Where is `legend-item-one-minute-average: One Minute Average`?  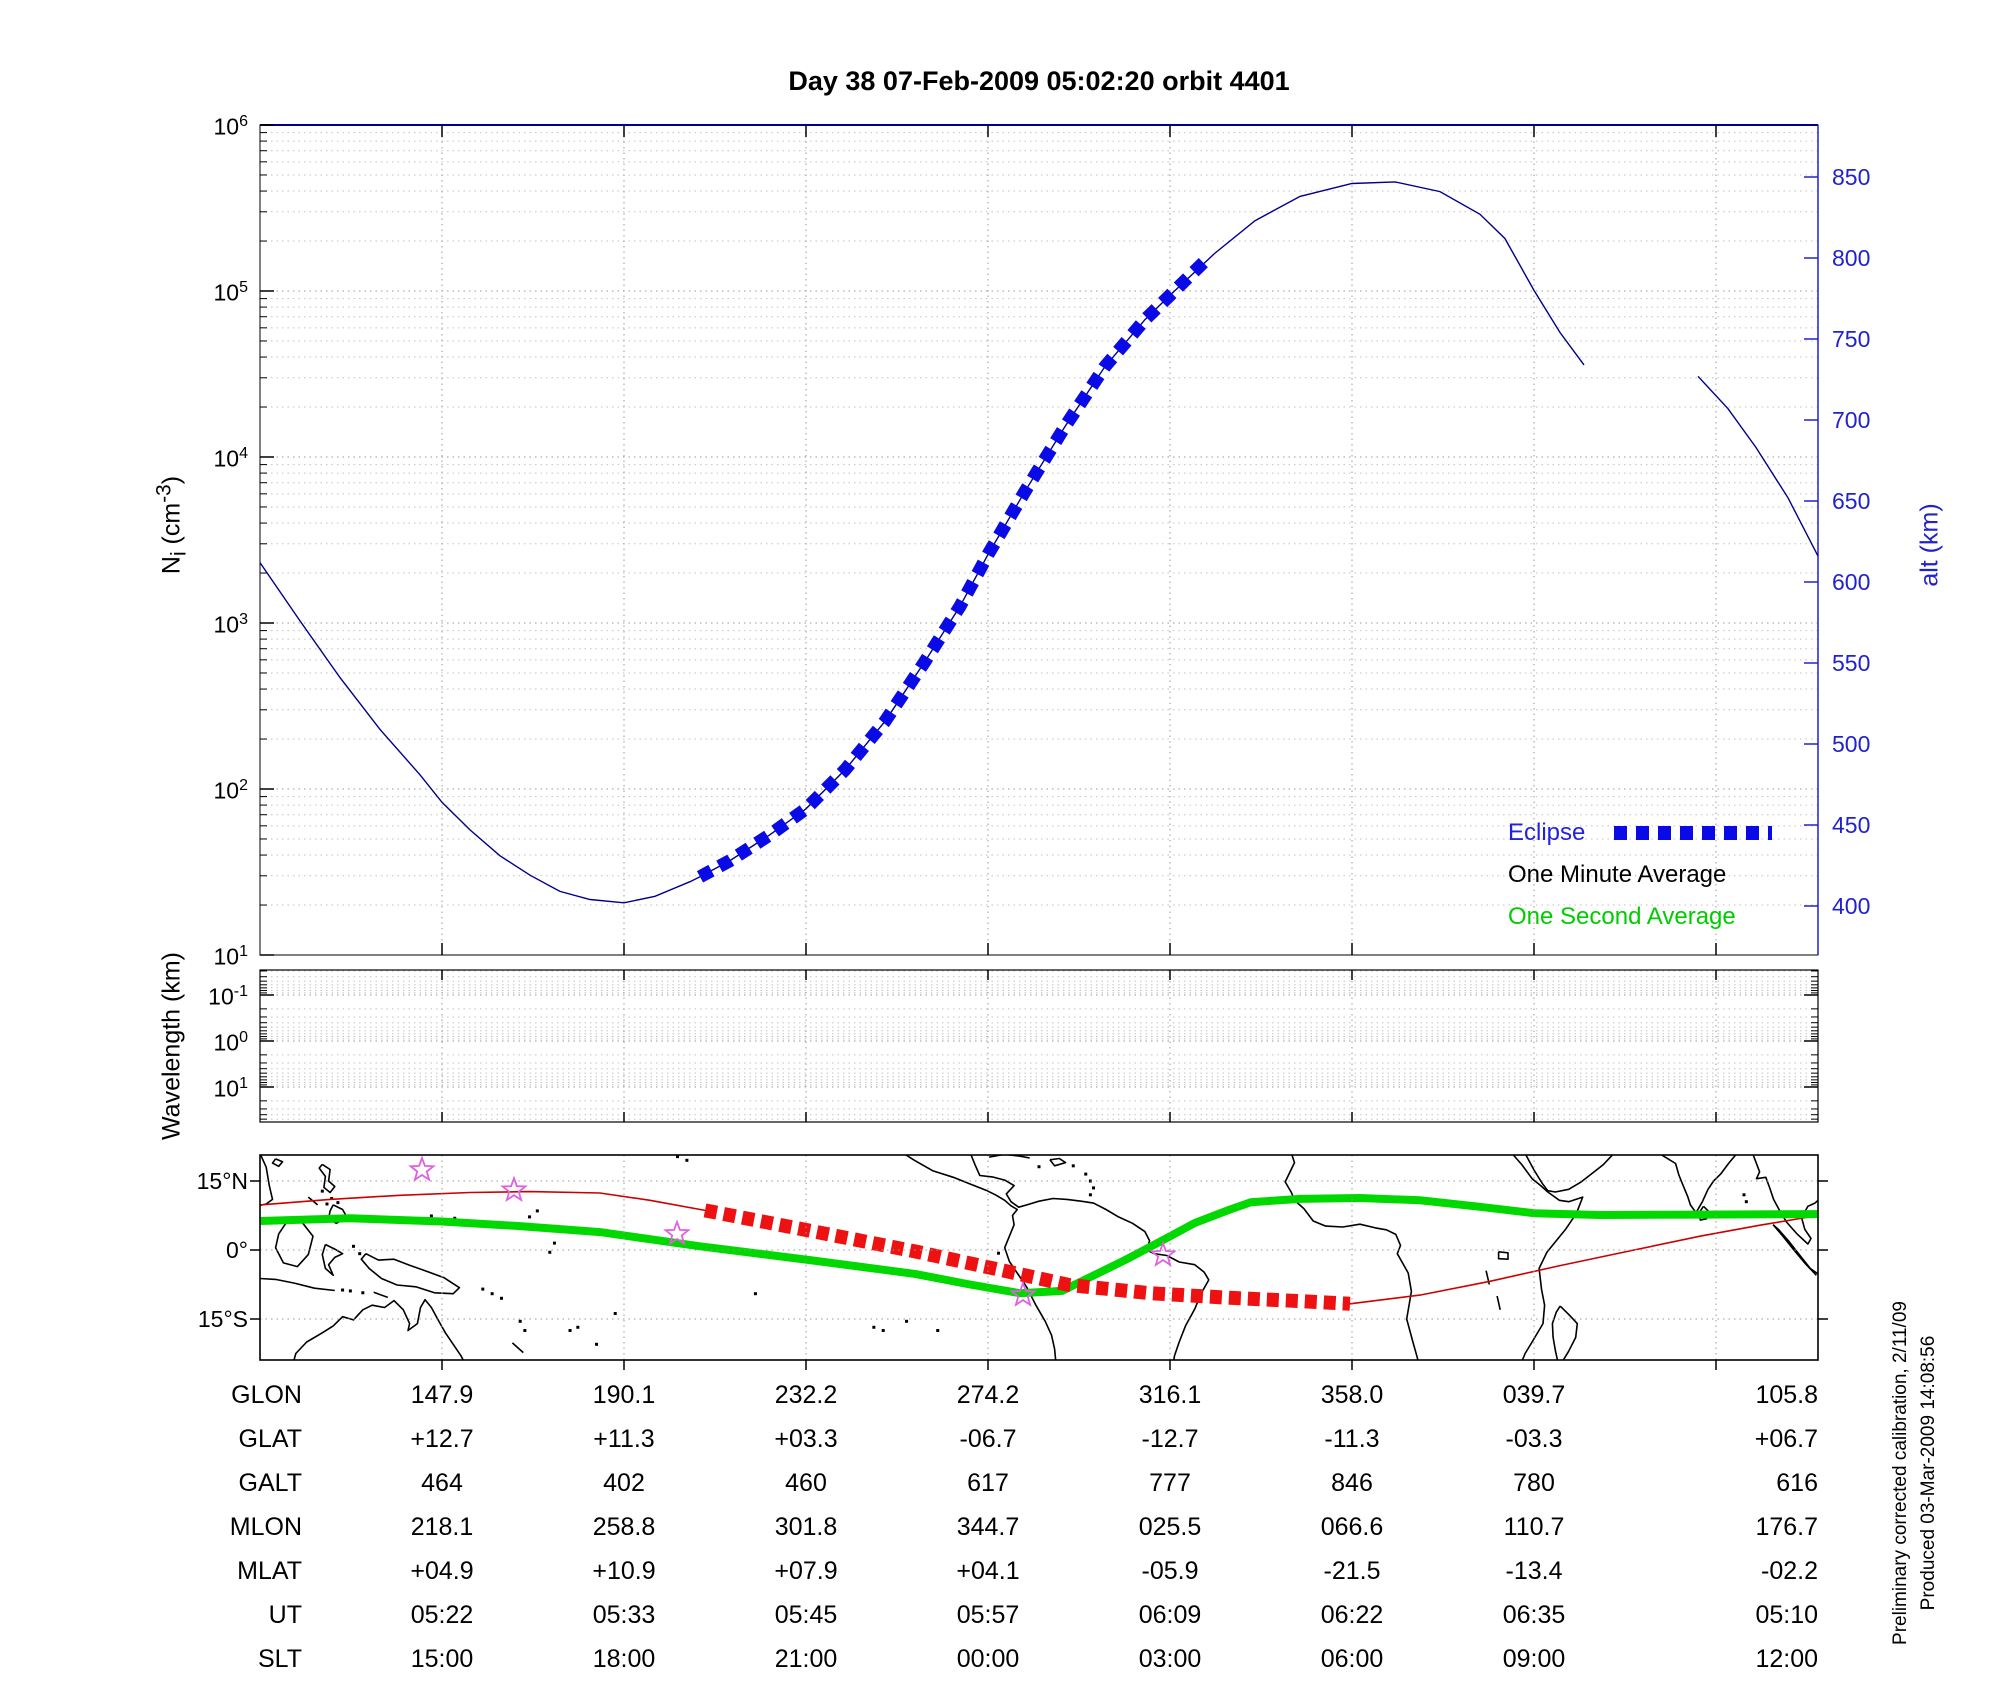
legend-item-one-minute-average: One Minute Average is located at coordinates (1617, 874).